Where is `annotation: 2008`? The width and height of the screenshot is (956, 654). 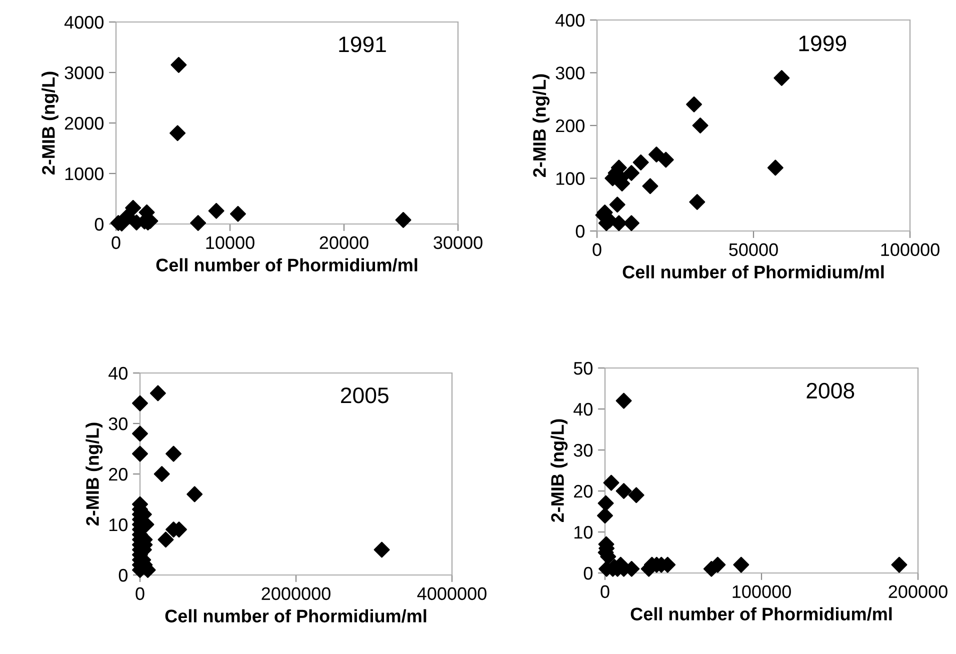 annotation: 2008 is located at coordinates (830, 390).